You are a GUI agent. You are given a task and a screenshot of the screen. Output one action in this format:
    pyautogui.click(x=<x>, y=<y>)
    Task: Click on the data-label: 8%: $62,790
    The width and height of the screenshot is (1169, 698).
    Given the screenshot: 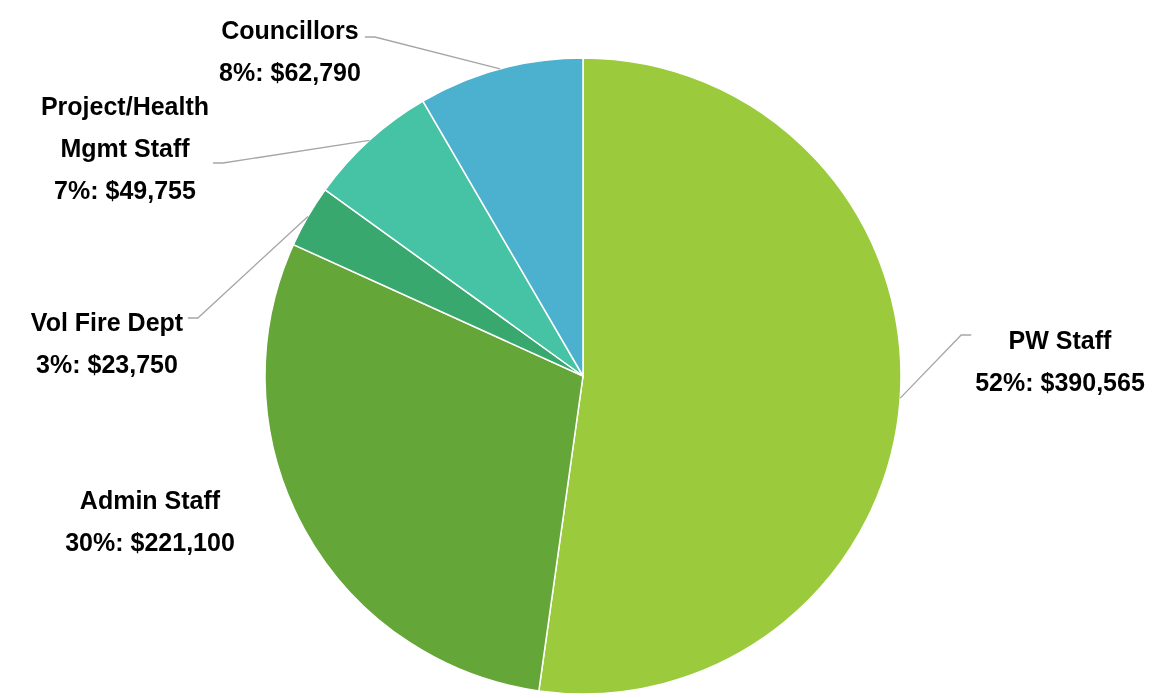 What is the action you would take?
    pyautogui.click(x=290, y=72)
    